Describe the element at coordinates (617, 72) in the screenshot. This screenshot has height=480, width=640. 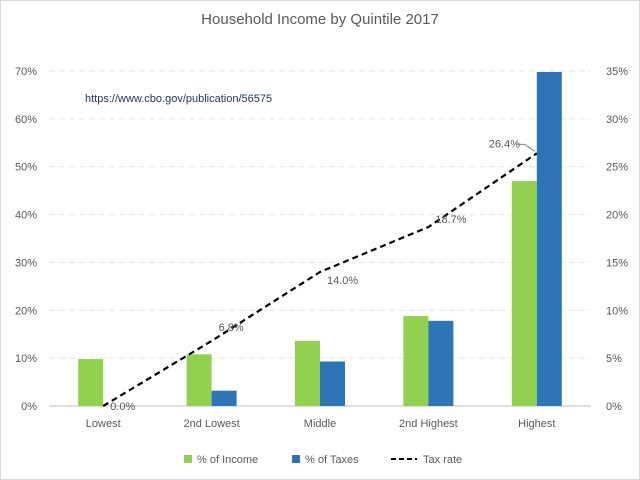
I see `right-axis-tick-label: 35%` at that location.